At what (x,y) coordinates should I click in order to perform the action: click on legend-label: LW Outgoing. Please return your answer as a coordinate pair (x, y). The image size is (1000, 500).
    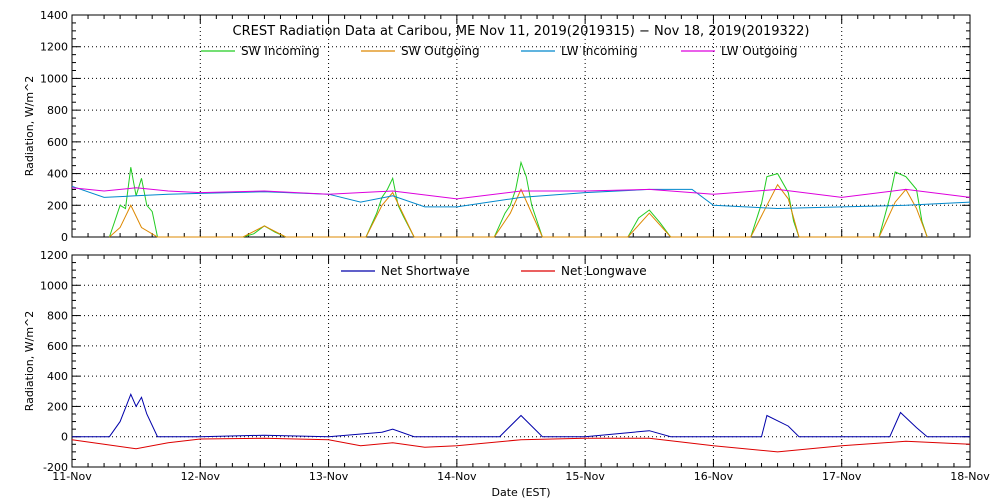
    Looking at the image, I should click on (759, 51).